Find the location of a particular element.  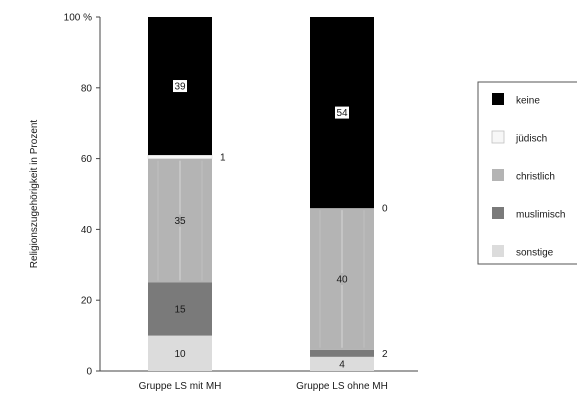

data-label: 10 is located at coordinates (180, 354).